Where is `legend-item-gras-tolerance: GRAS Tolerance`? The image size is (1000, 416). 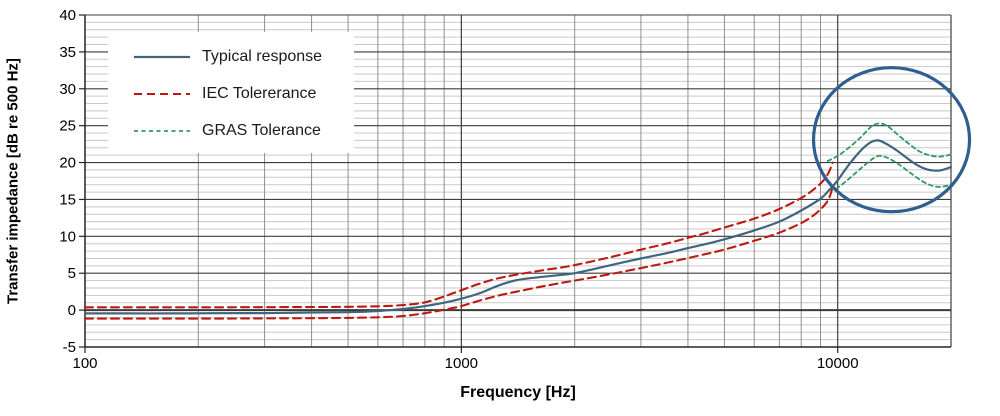
legend-item-gras-tolerance: GRAS Tolerance is located at coordinates (239, 130).